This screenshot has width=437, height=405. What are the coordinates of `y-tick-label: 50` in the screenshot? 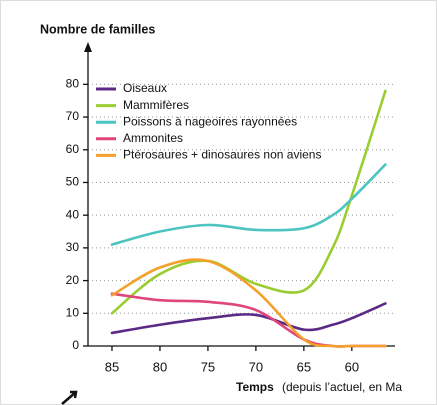 It's located at (73, 182).